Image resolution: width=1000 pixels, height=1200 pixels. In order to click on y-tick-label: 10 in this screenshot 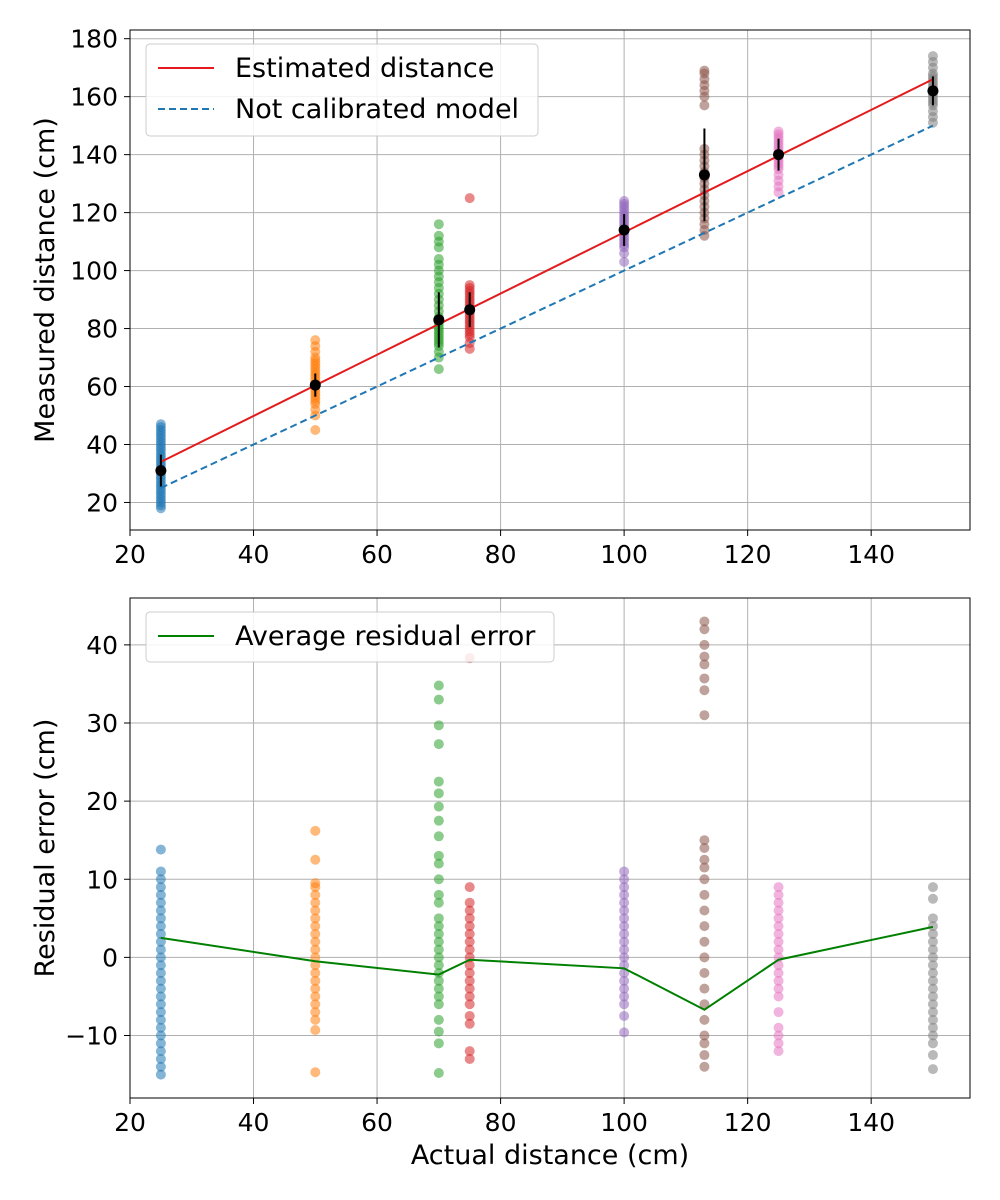, I will do `click(102, 879)`.